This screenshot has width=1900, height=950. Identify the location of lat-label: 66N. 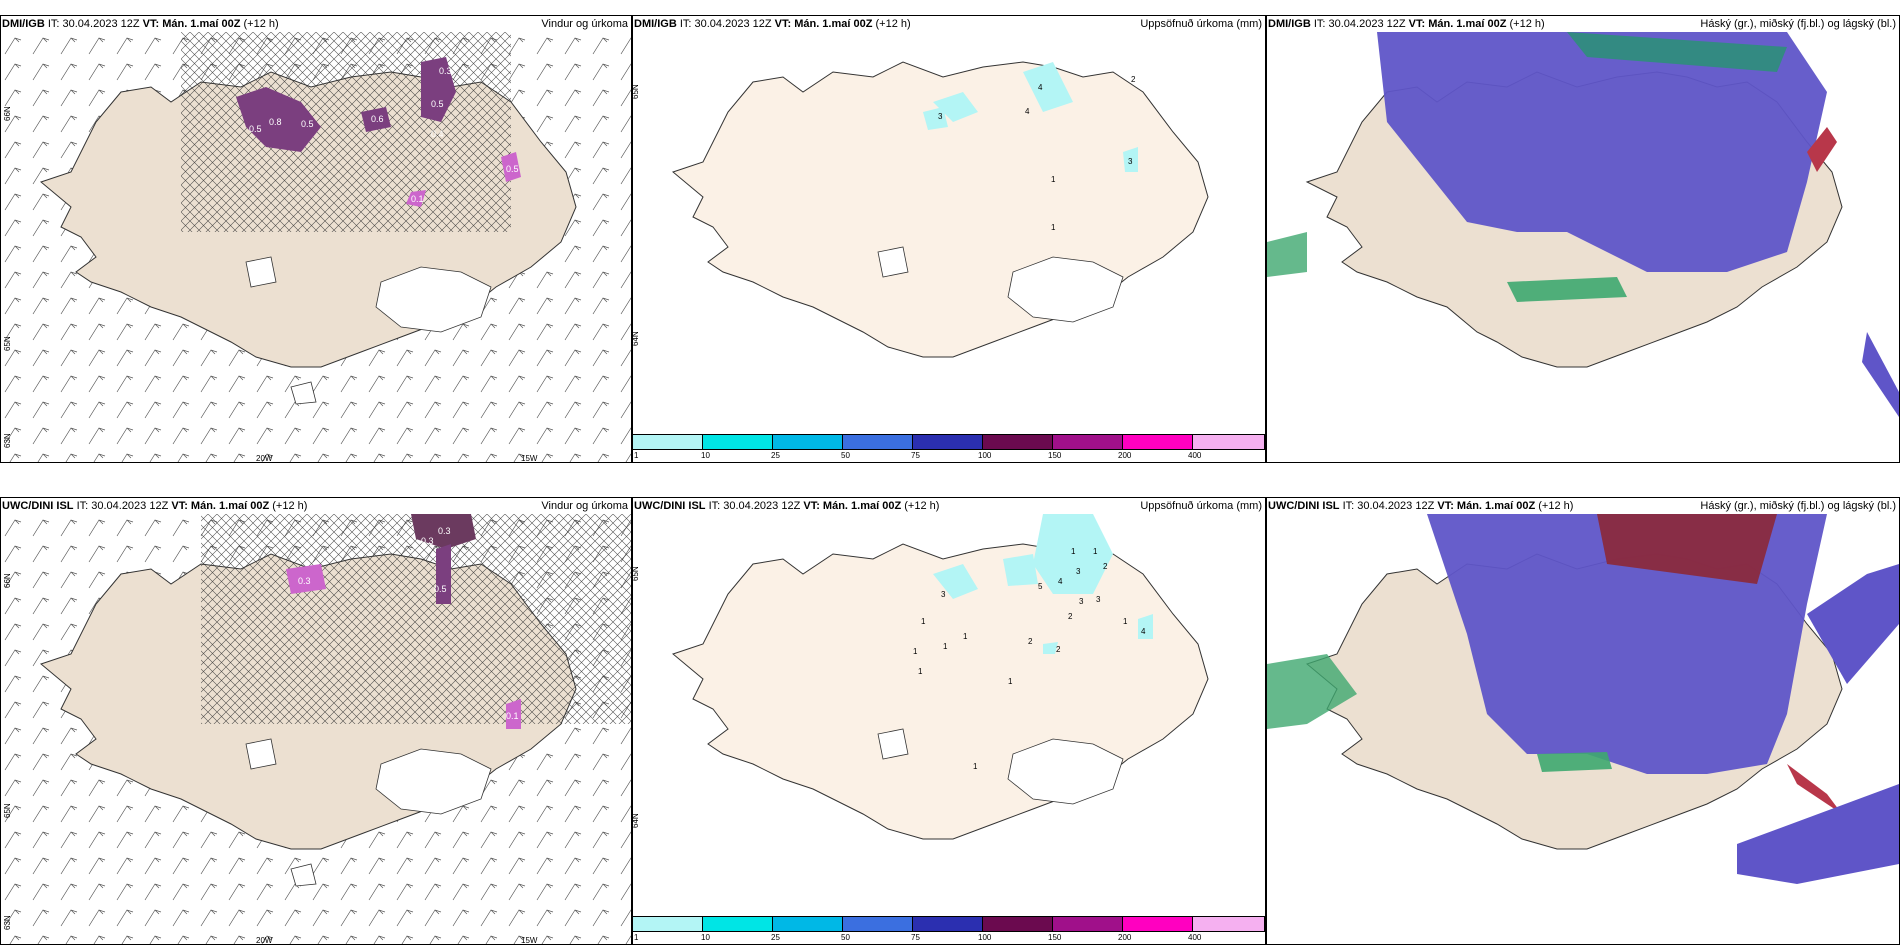
(7, 580).